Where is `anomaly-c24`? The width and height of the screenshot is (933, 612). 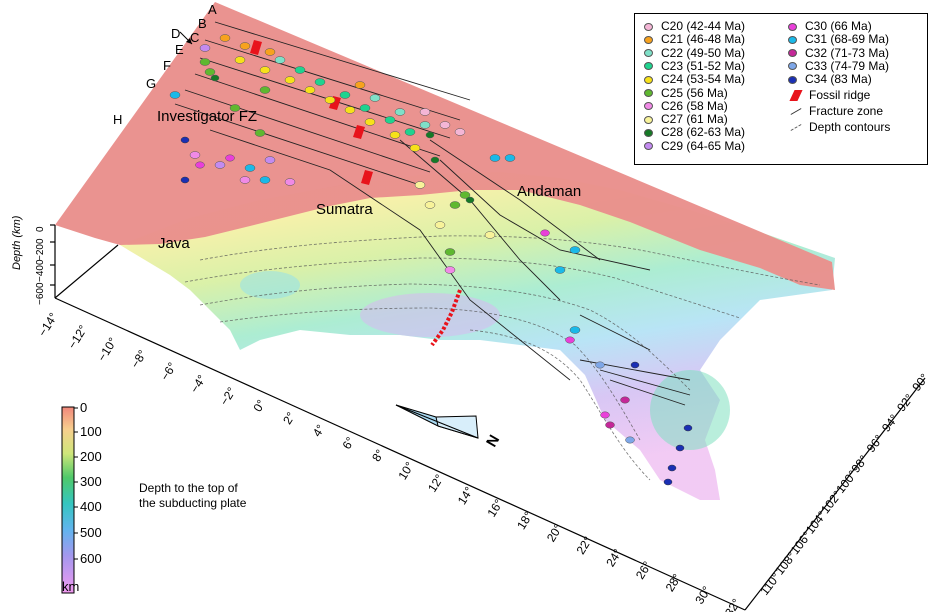
anomaly-c24 is located at coordinates (327, 104).